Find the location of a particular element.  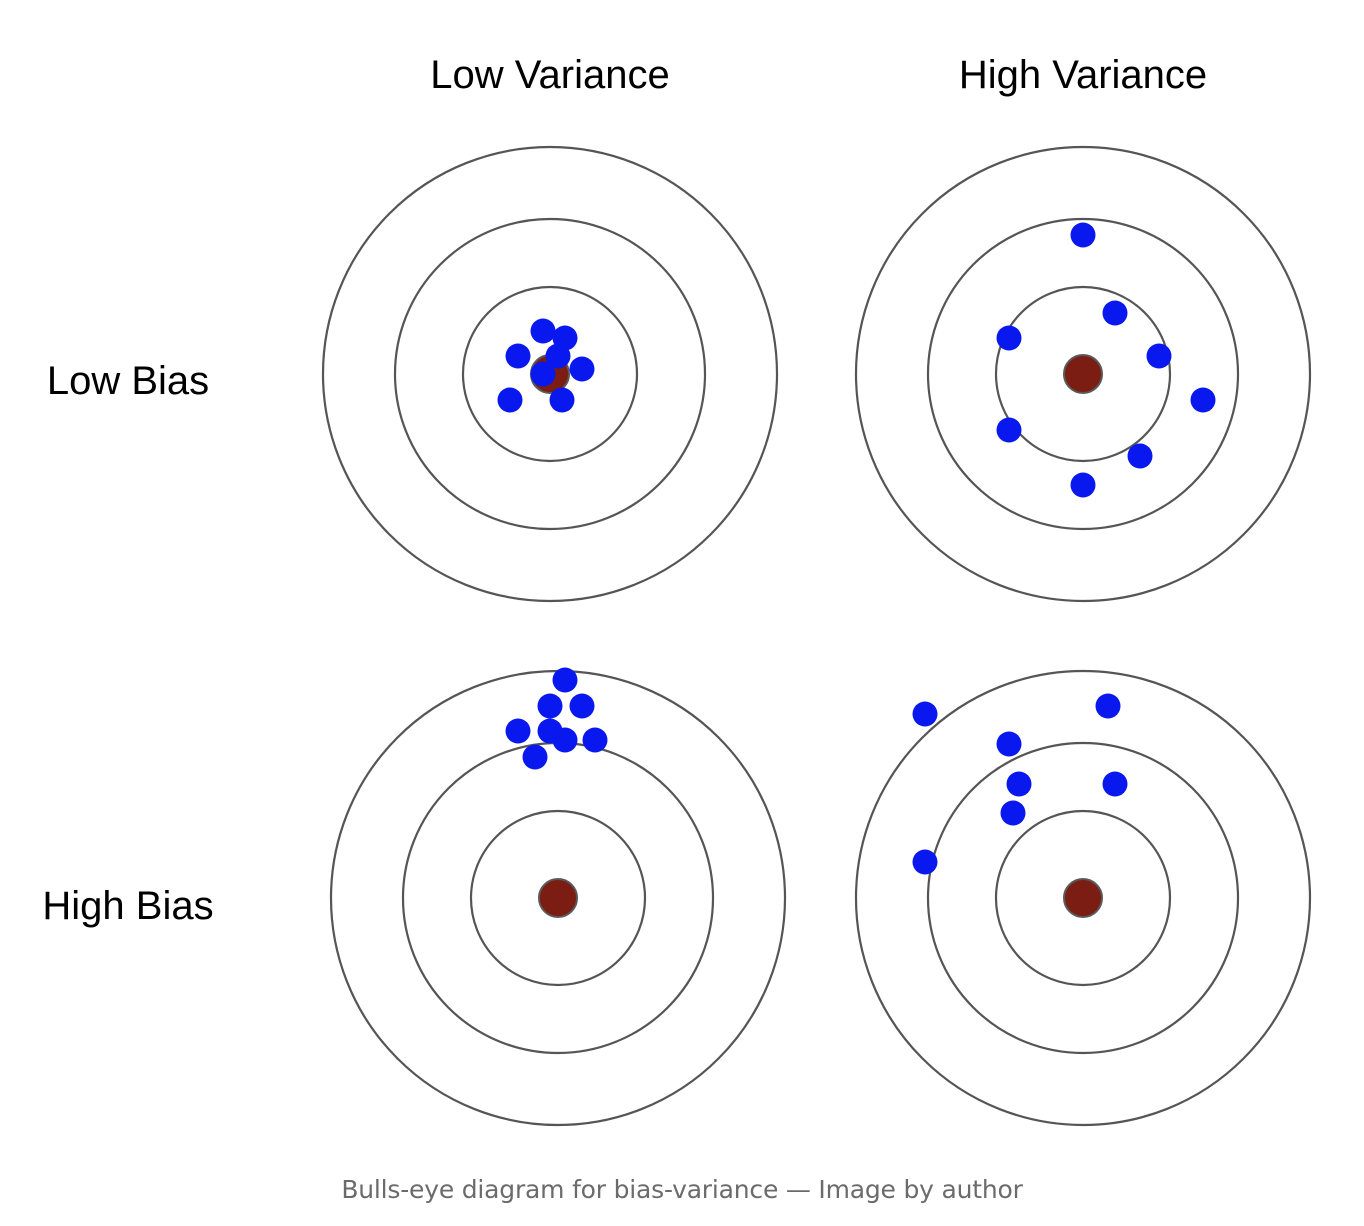

row-label-low-bias: Low Bias is located at coordinates (128, 381).